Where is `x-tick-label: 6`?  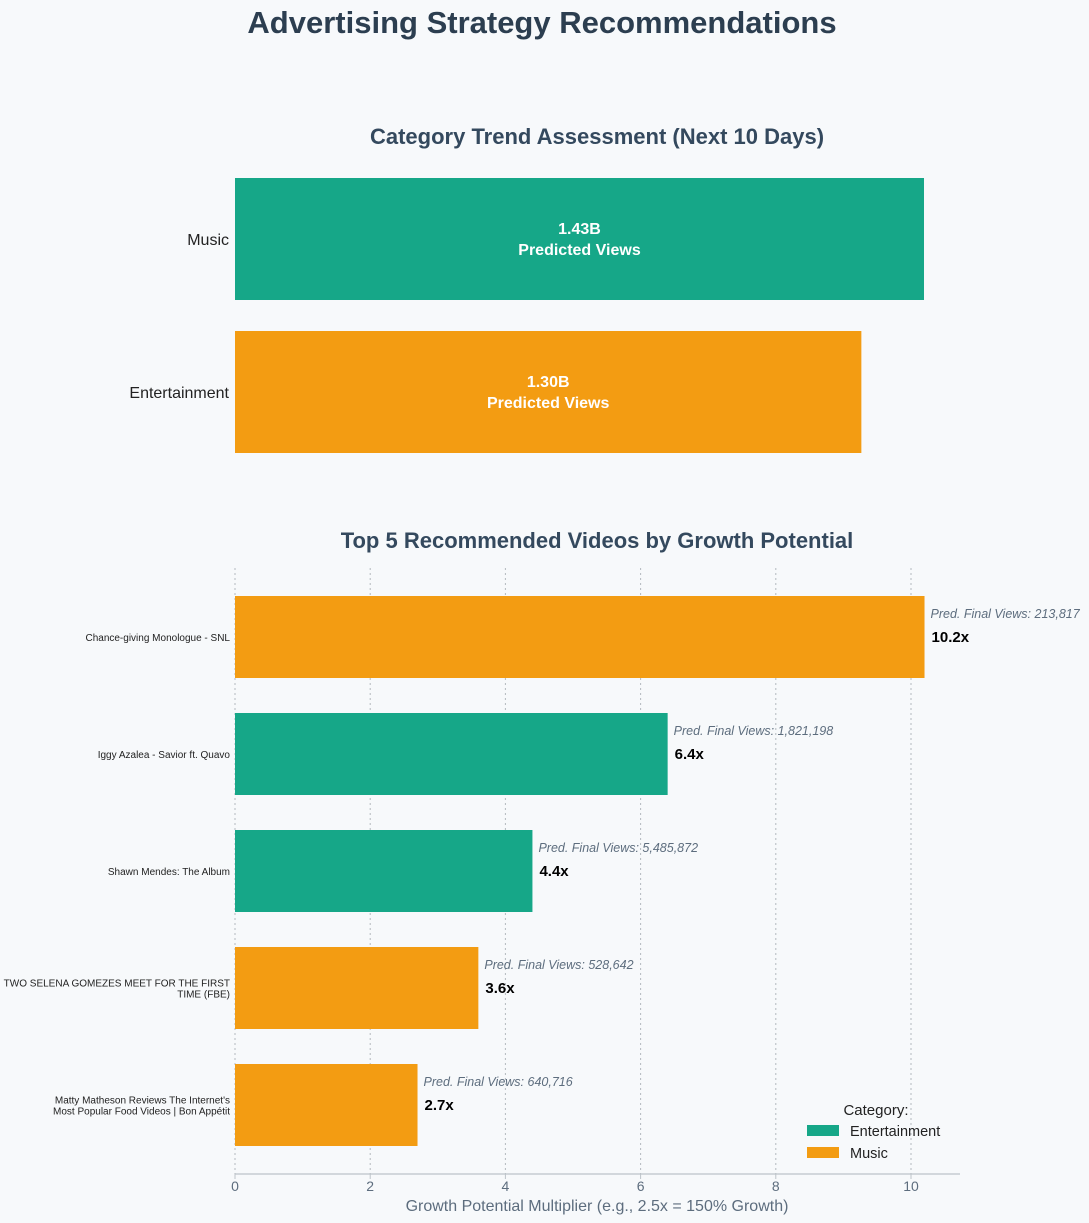
x-tick-label: 6 is located at coordinates (641, 1186).